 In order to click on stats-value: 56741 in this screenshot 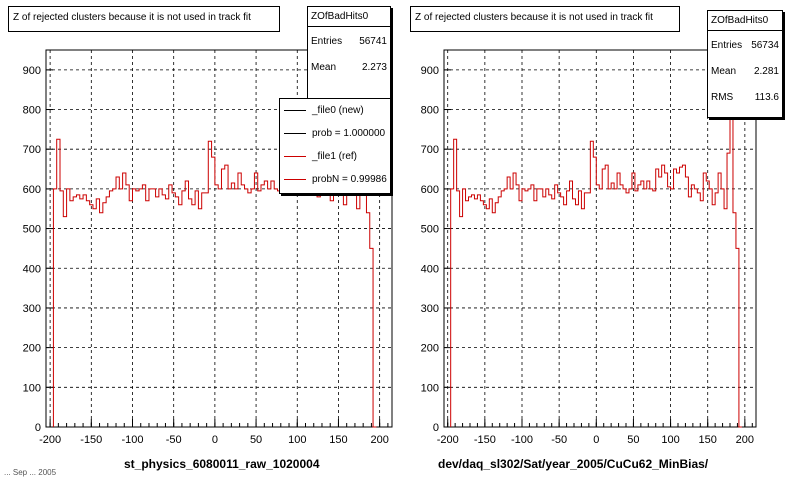, I will do `click(373, 41)`.